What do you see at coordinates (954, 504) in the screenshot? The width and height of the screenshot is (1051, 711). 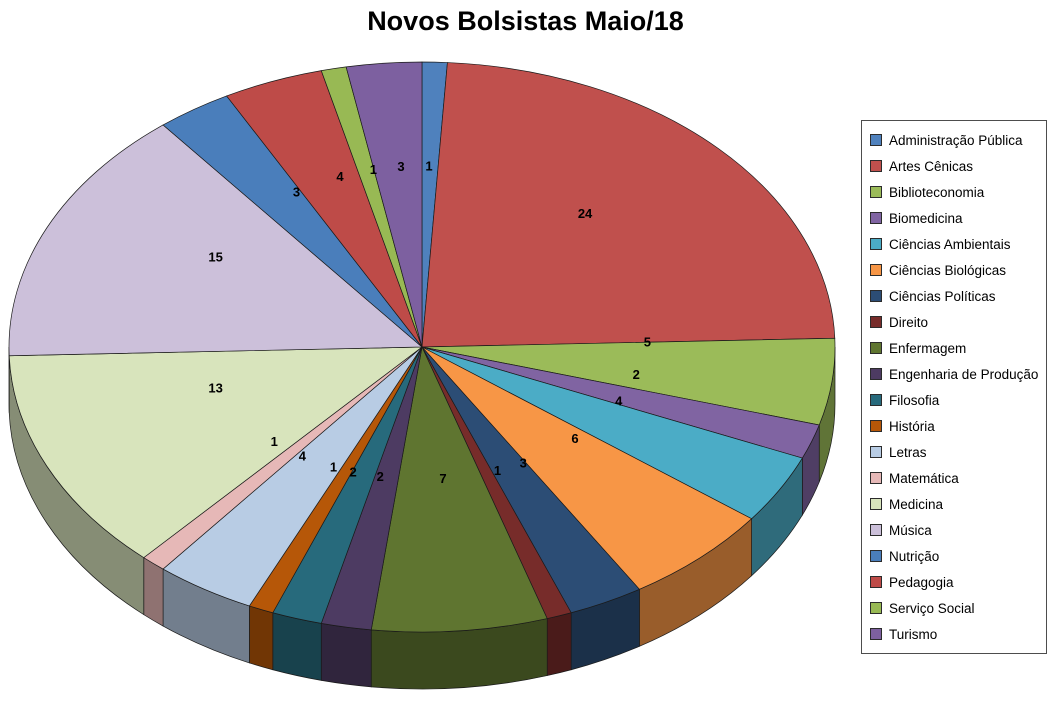 I see `legend-item-medicina: Medicina` at bounding box center [954, 504].